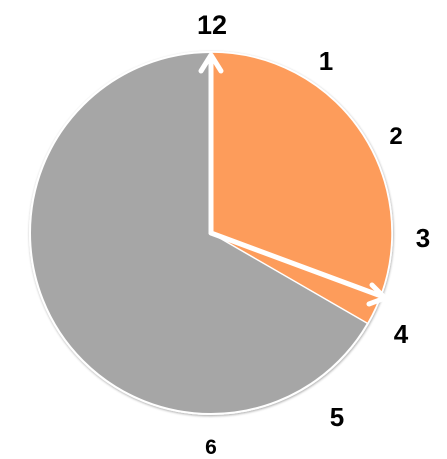  I want to click on hour-label-3: 3, so click(423, 238).